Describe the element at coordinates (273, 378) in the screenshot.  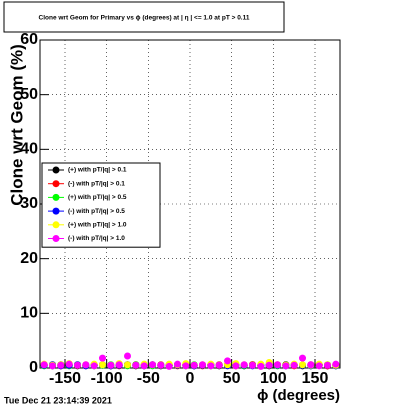
I see `x-tick-label: 100` at that location.